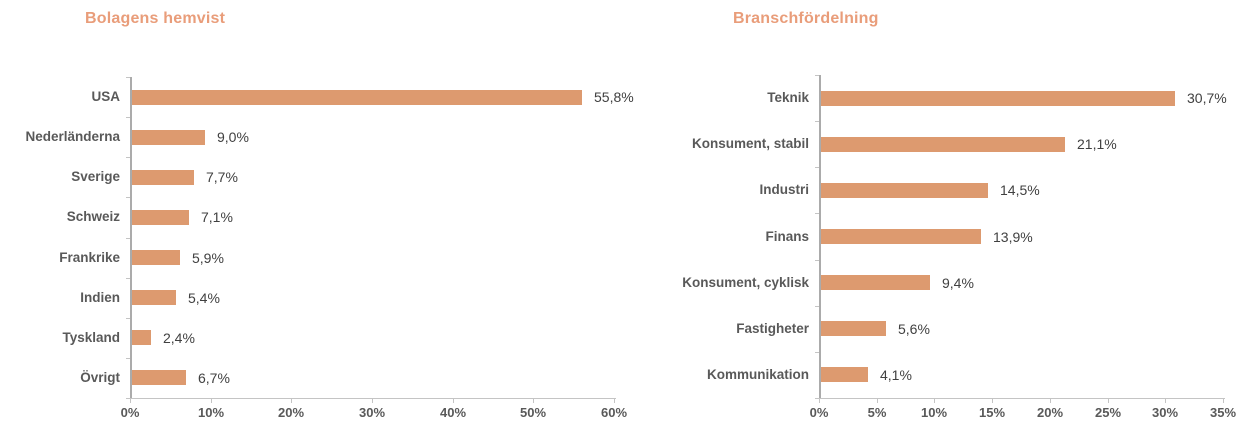 The height and width of the screenshot is (432, 1246). Describe the element at coordinates (784, 189) in the screenshot. I see `category-label: Industri` at that location.